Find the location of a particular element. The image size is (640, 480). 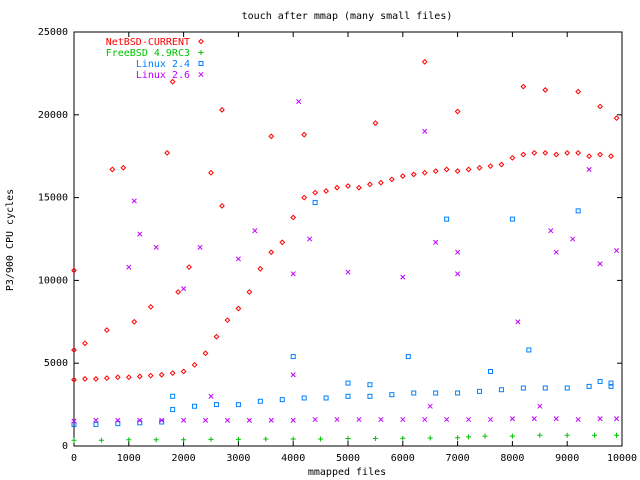

legend-label: FreeBSD 4.9RC3 is located at coordinates (148, 53).